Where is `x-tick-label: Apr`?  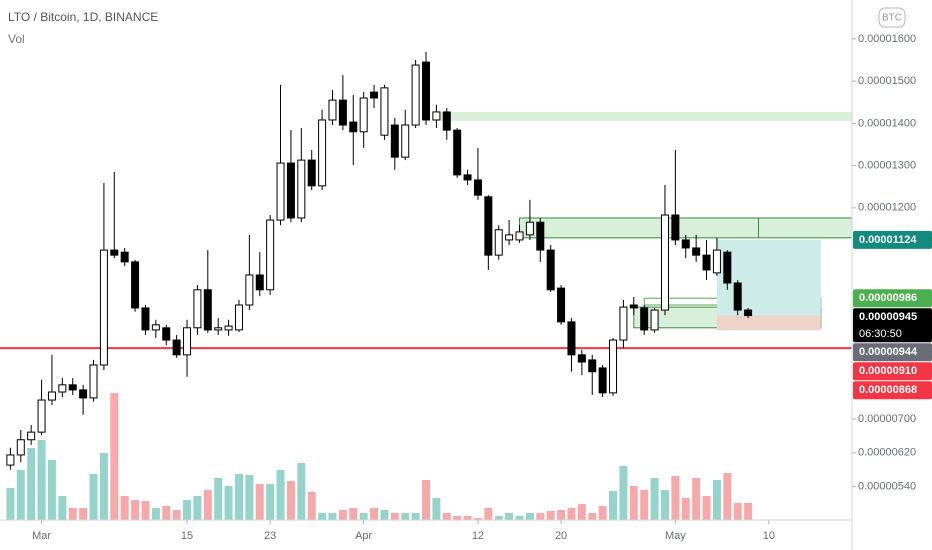
x-tick-label: Apr is located at coordinates (363, 536).